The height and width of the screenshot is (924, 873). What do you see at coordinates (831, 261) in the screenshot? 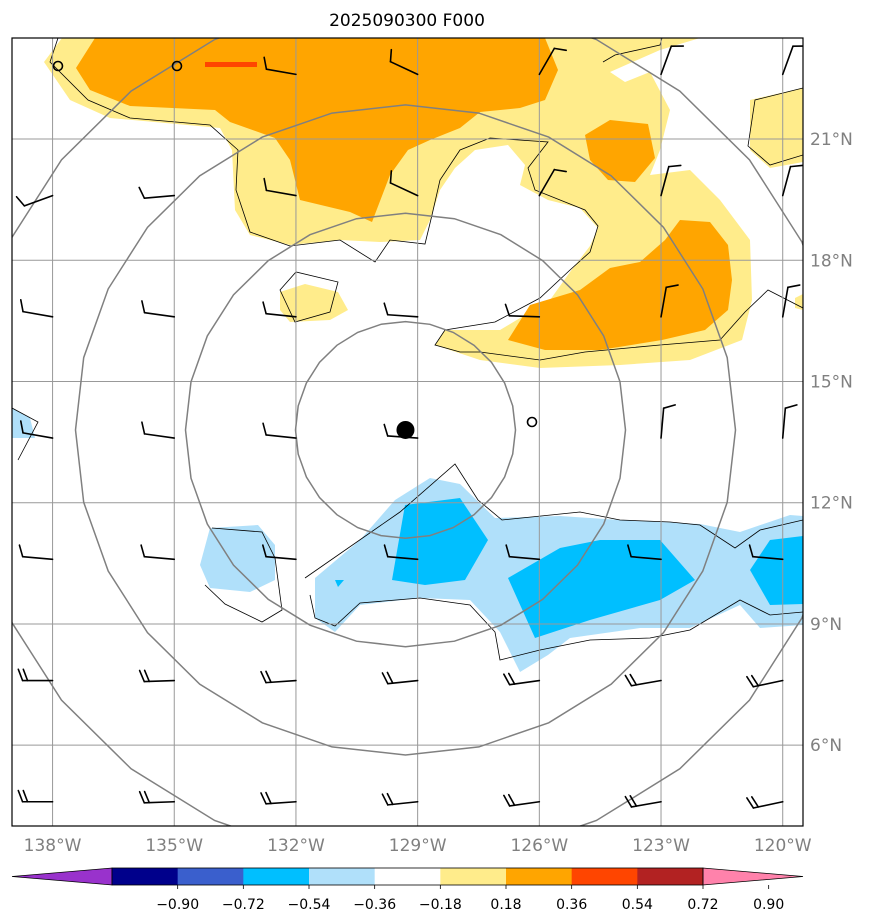
I see `latitude-label: 18°N` at bounding box center [831, 261].